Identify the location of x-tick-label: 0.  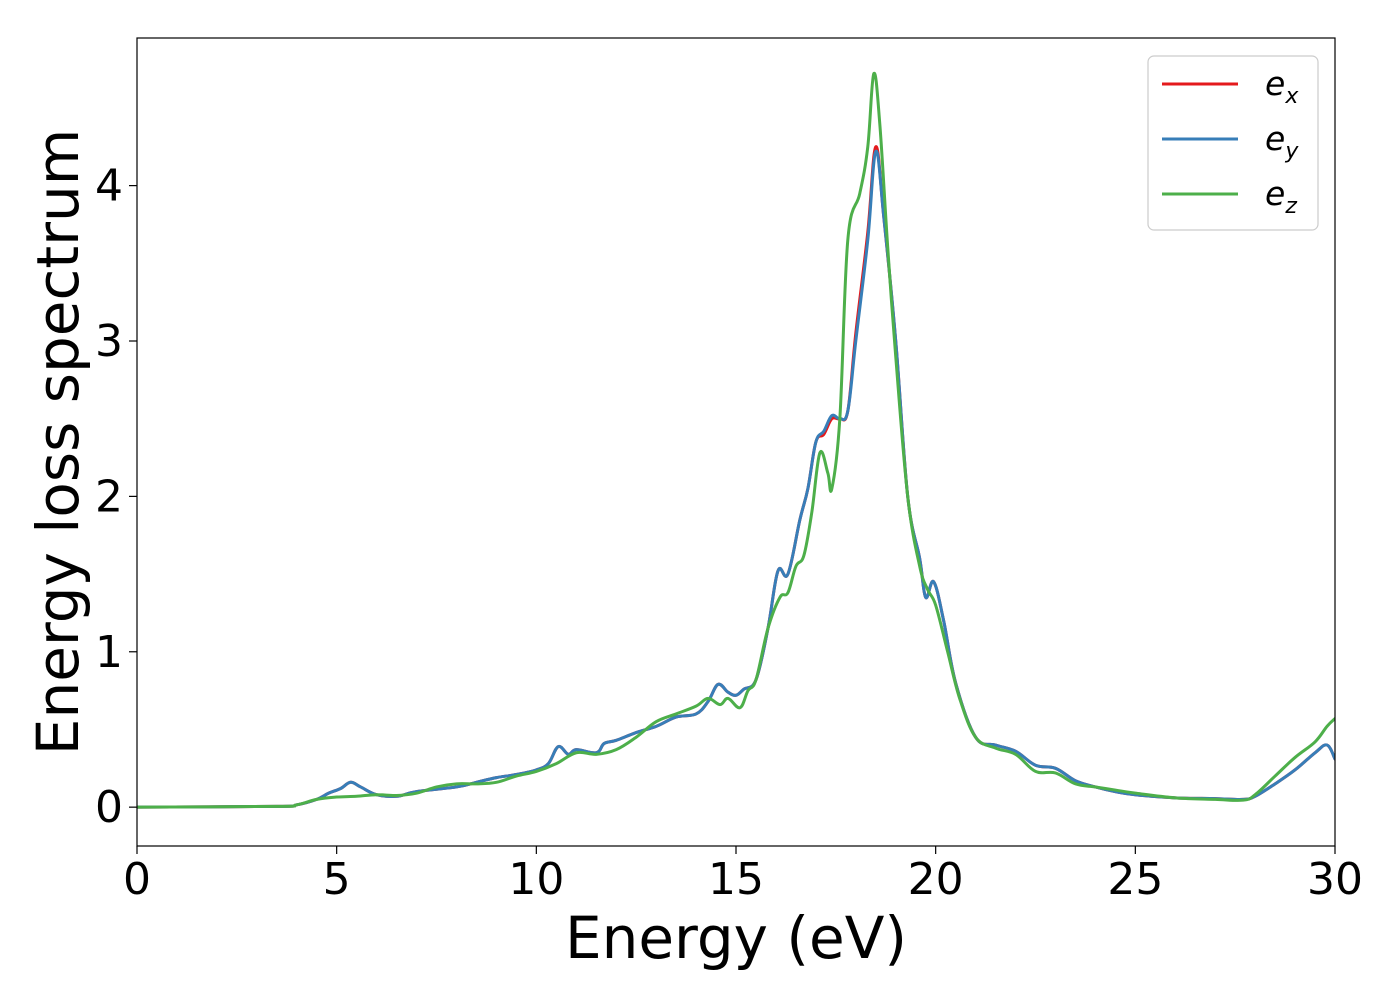
(137, 879).